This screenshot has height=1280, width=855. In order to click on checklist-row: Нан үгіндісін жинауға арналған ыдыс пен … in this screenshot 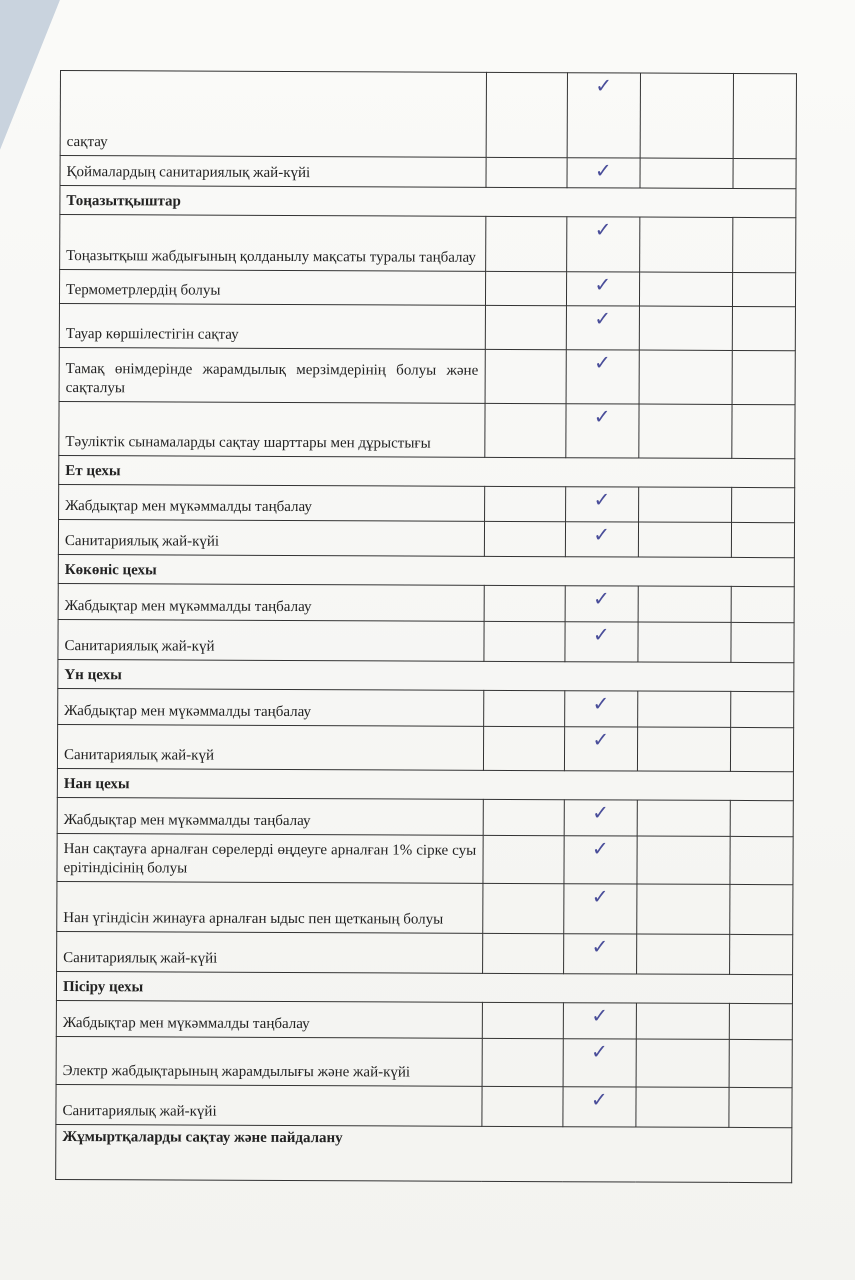, I will do `click(424, 908)`.